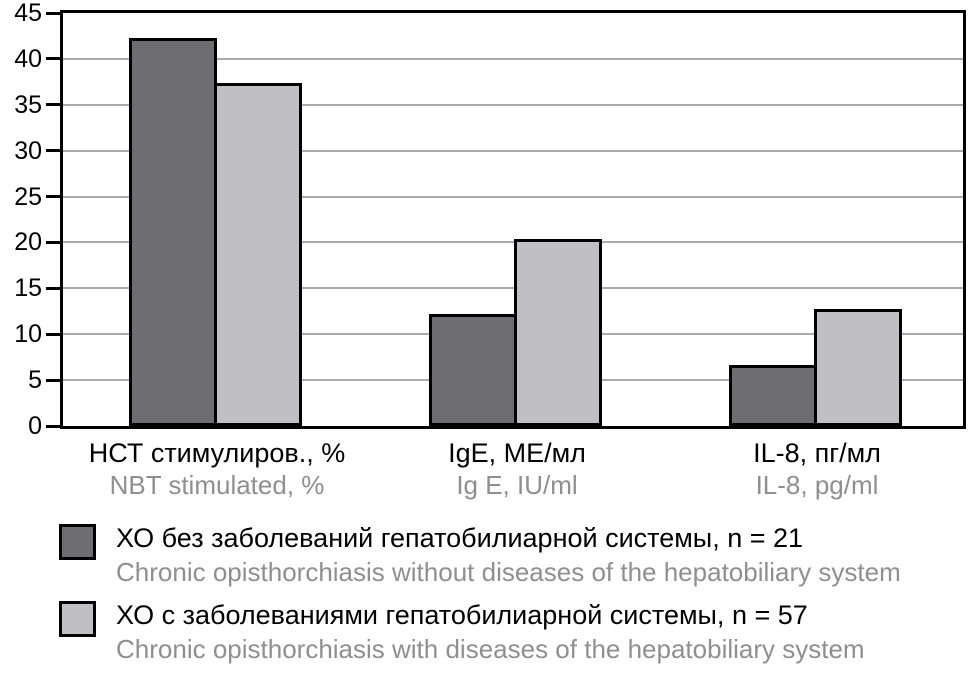  Describe the element at coordinates (28, 288) in the screenshot. I see `y-axis-label-15: 15` at that location.